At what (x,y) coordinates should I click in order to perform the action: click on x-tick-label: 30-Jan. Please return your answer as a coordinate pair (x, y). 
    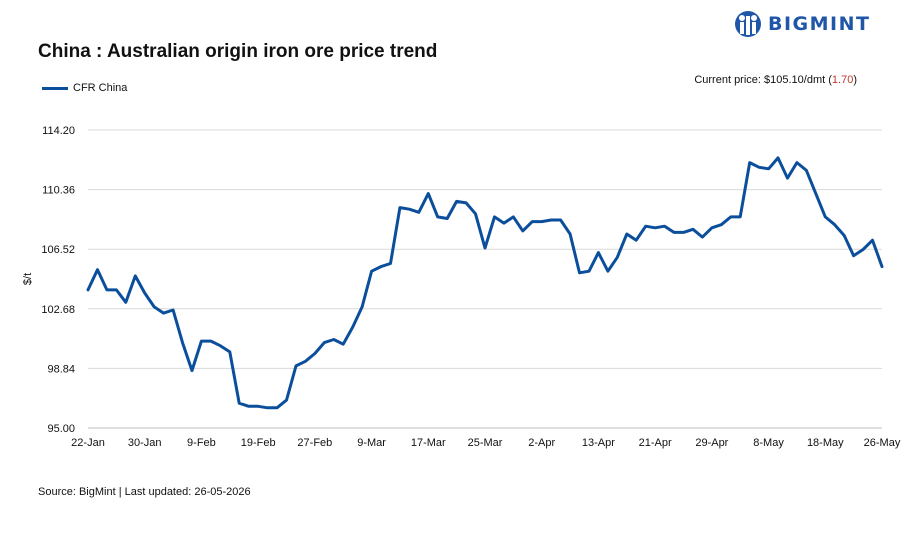
    Looking at the image, I should click on (145, 443).